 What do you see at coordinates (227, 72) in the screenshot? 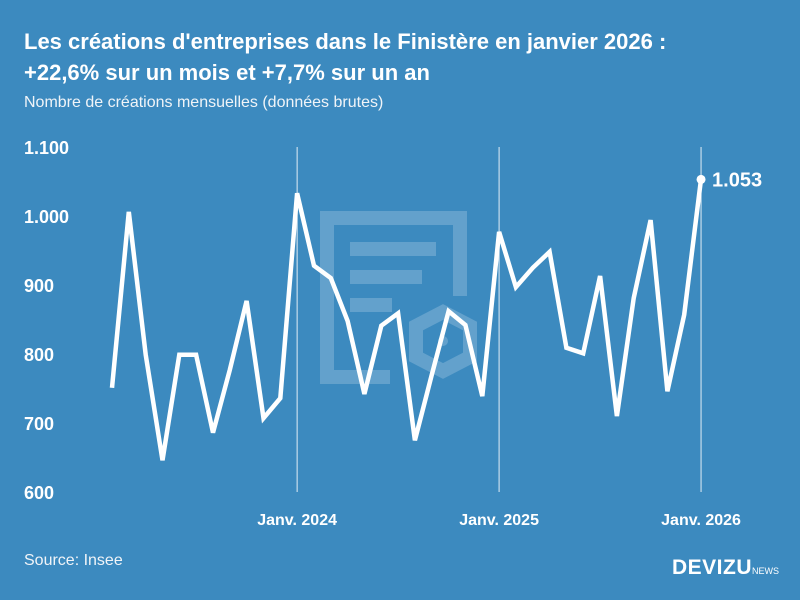
I see `title-line-2: +22,6% sur un mois et +7,7% sur un an` at bounding box center [227, 72].